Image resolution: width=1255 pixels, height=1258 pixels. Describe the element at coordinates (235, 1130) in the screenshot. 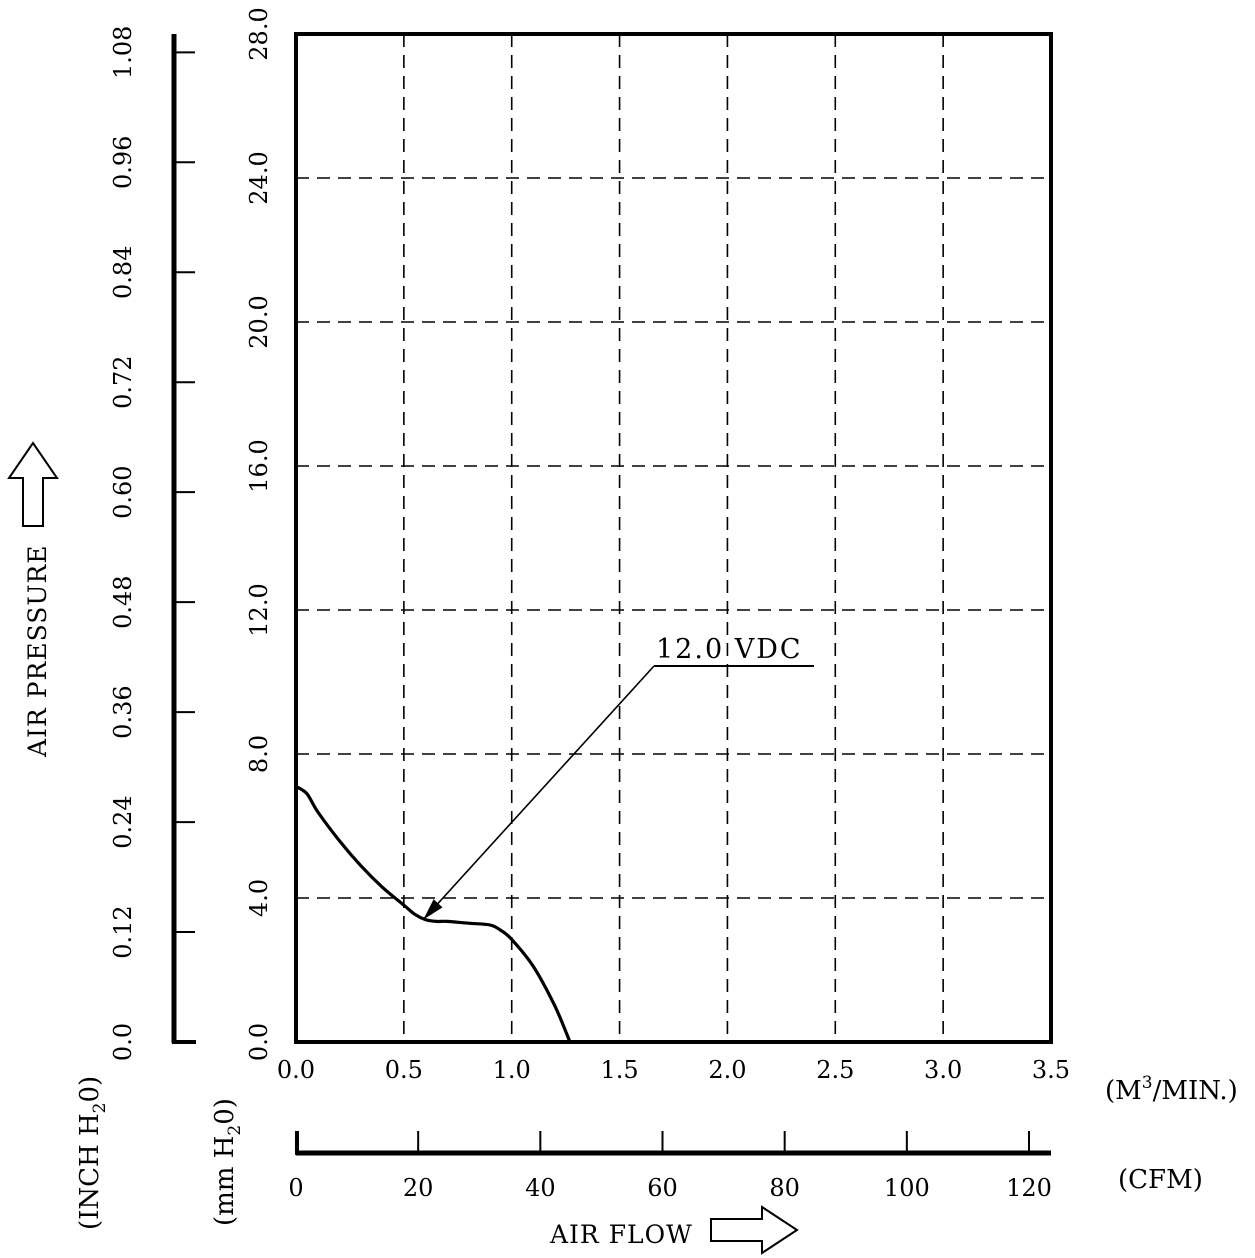

I see `mm-unit-sub: 2` at that location.